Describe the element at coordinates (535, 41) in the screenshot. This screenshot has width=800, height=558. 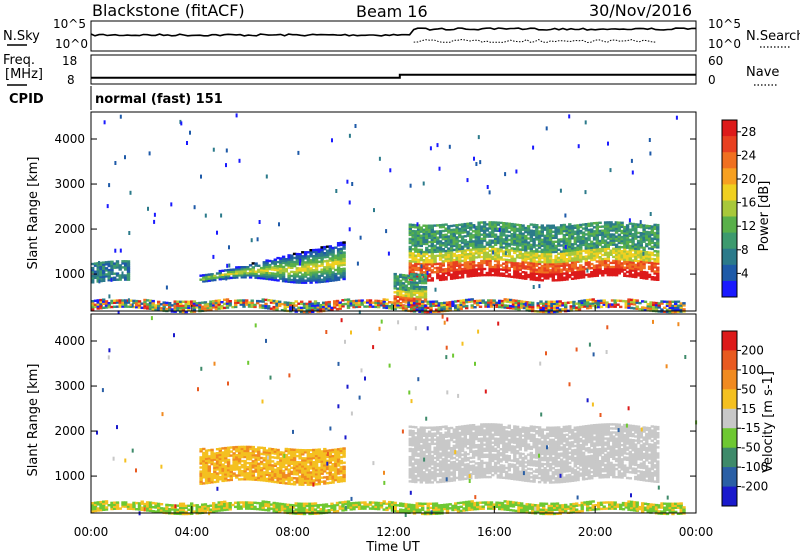
I see `noise-search-trace` at that location.